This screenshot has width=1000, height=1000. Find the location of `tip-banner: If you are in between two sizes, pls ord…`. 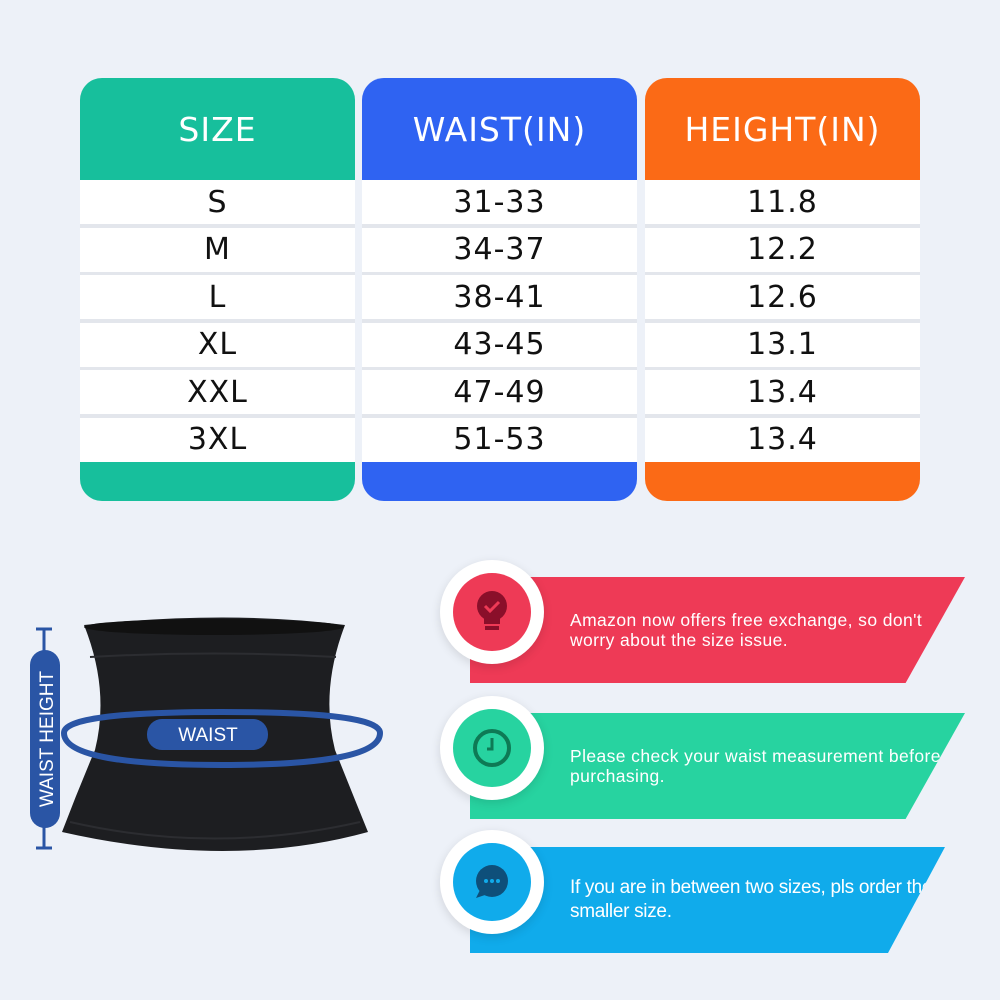

tip-banner: If you are in between two sizes, pls ord… is located at coordinates (707, 900).